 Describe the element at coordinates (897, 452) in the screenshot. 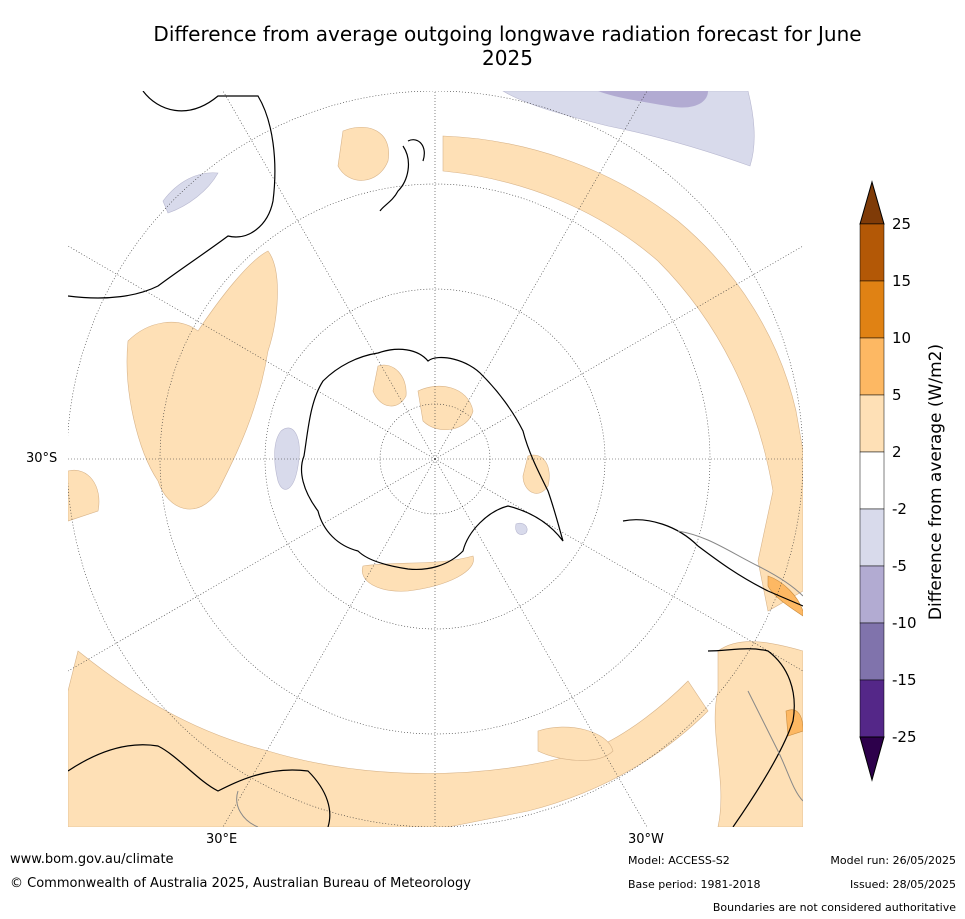

I see `colorbar-tick: 2` at that location.